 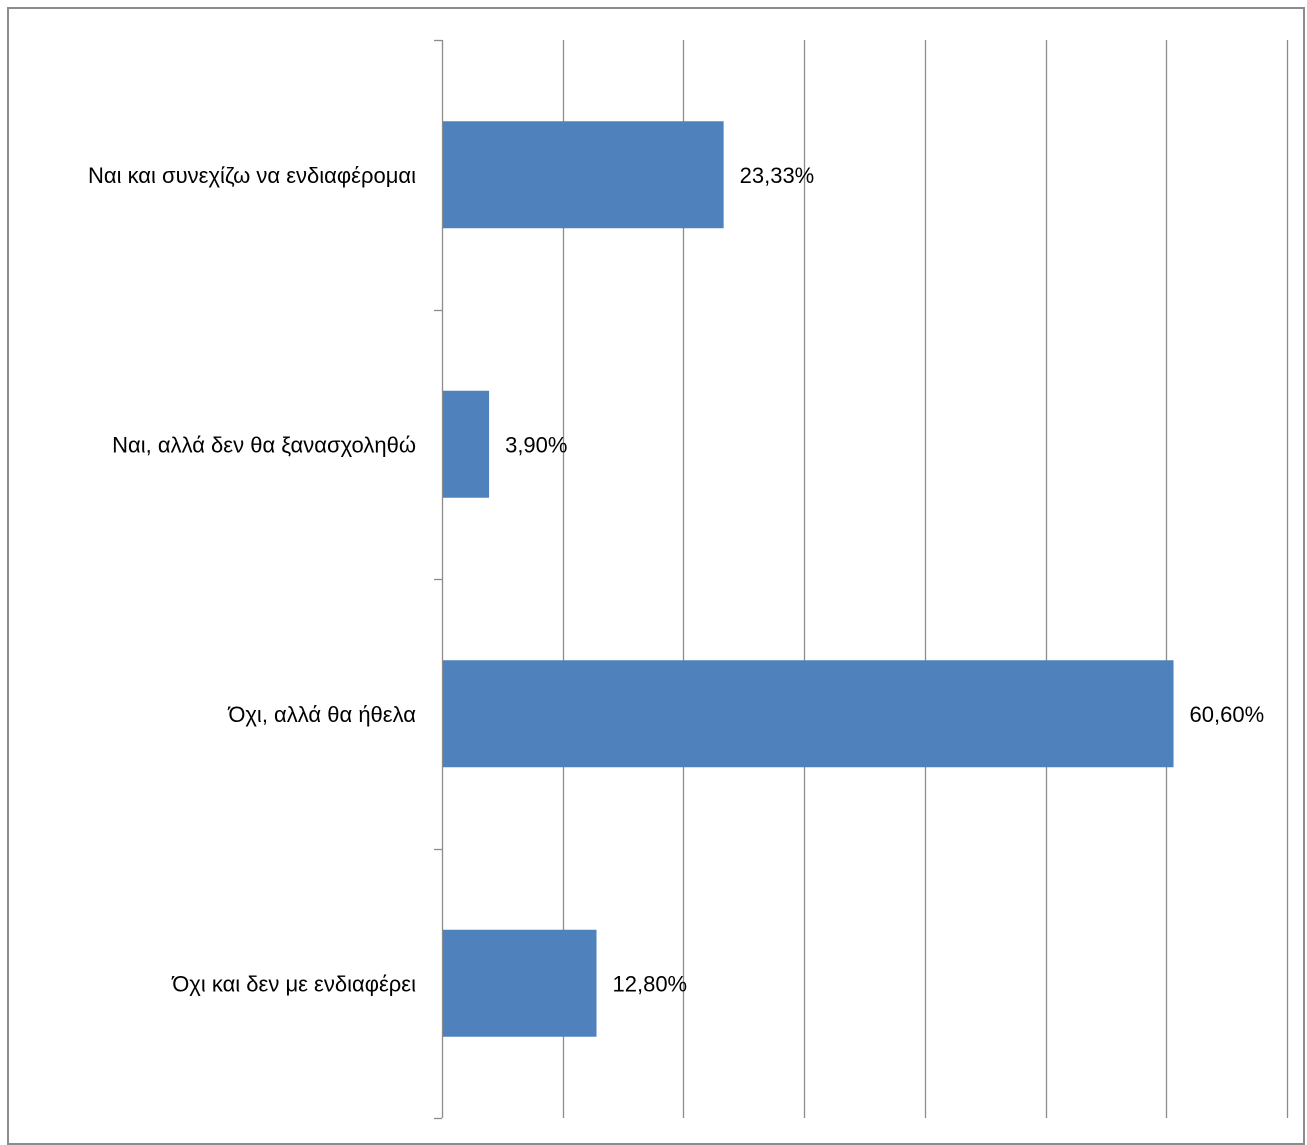 I want to click on data-label: 60,60%, so click(x=1227, y=714).